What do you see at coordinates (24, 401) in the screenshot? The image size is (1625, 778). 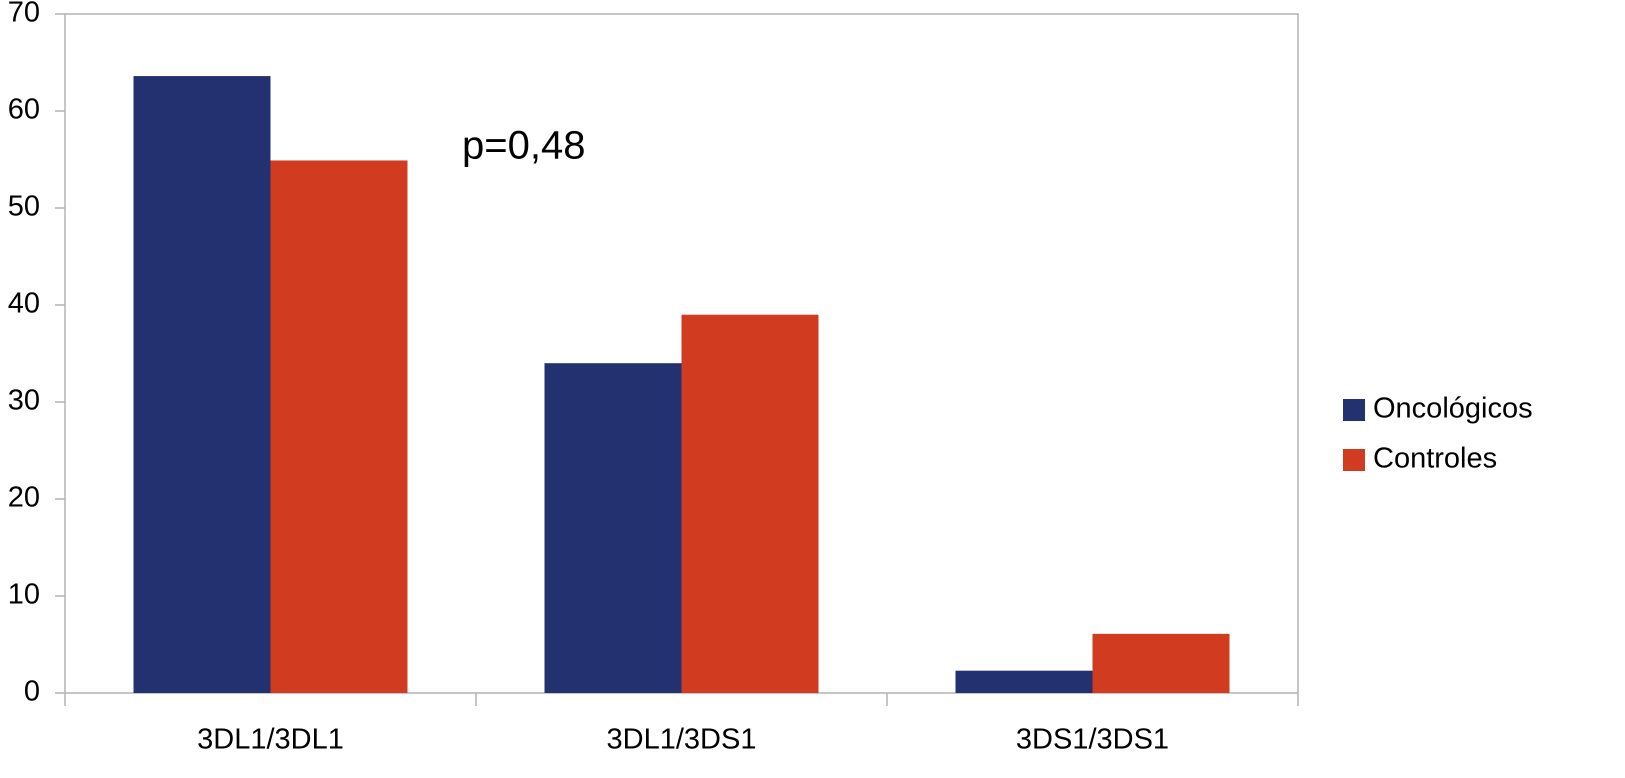 I see `y-tick-label: 30` at bounding box center [24, 401].